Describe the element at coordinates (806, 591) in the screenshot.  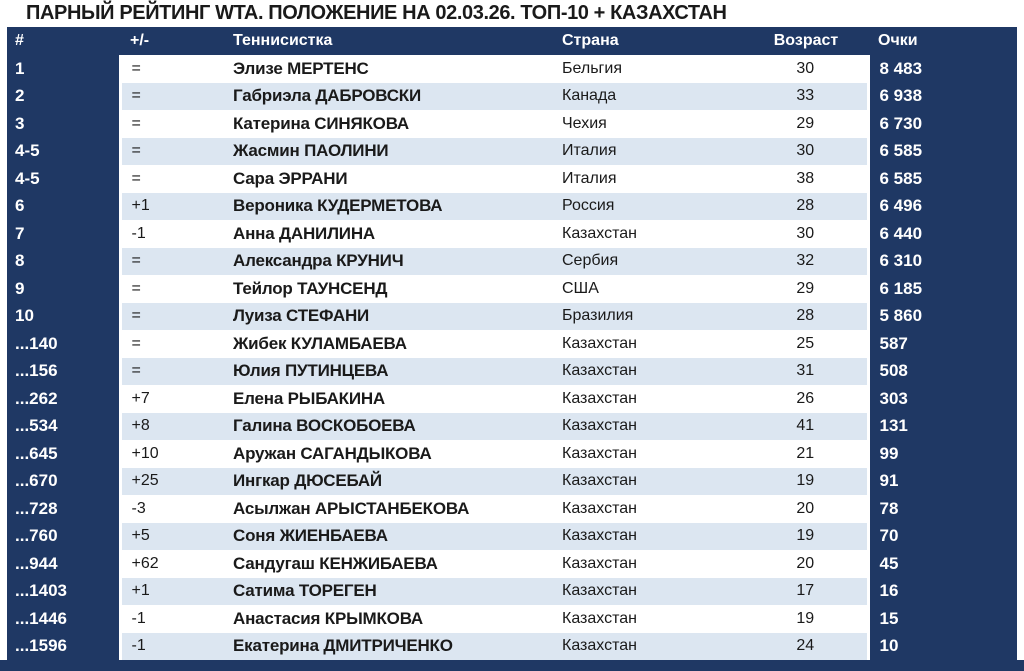
I see `cell-age: 17` at that location.